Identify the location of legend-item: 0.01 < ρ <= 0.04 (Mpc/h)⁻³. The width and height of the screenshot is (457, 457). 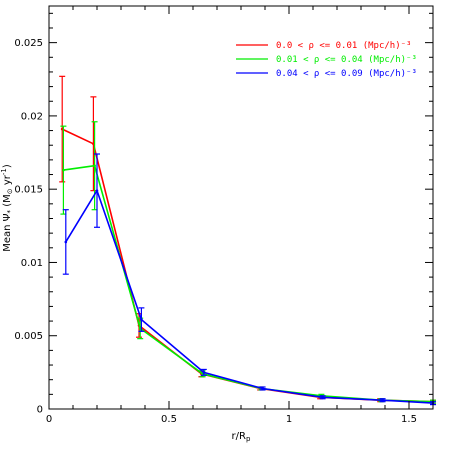
(326, 60).